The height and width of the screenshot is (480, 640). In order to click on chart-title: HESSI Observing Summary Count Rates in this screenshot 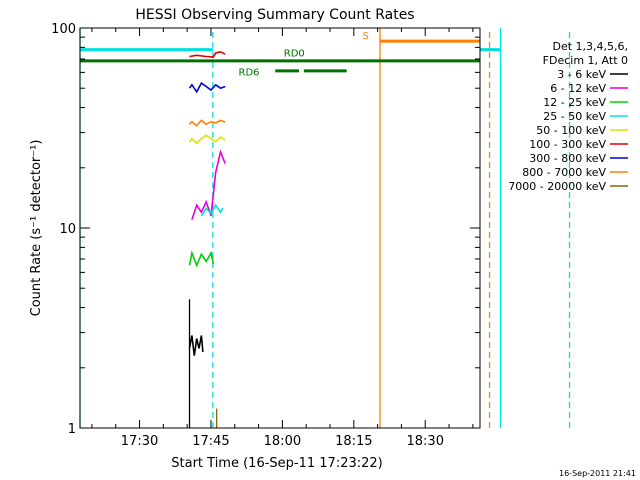, I will do `click(274, 15)`.